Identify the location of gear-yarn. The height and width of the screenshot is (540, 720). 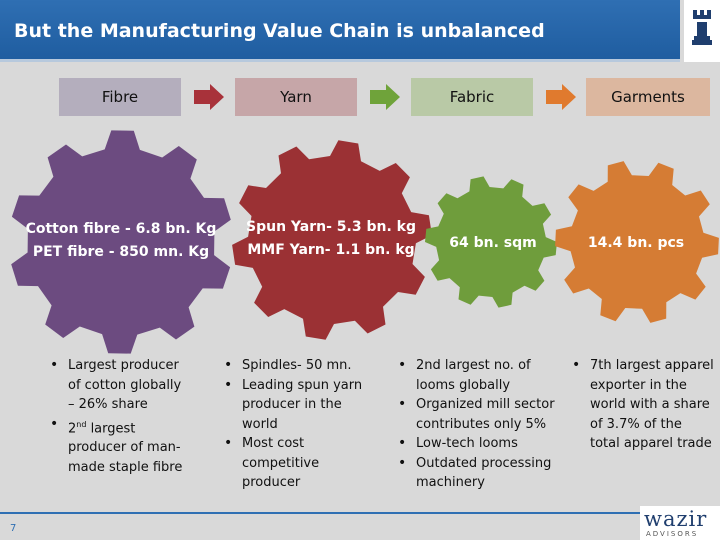
(332, 240).